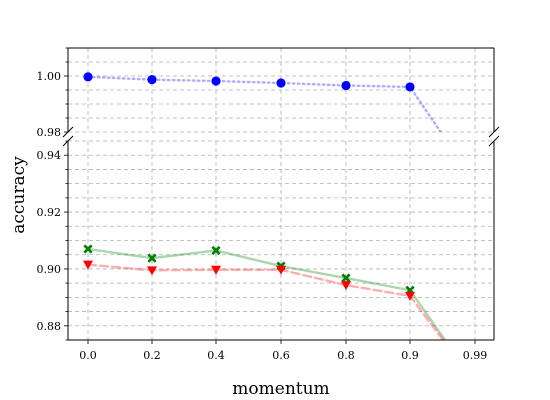  Describe the element at coordinates (152, 355) in the screenshot. I see `x-tick-label: 0.2` at that location.